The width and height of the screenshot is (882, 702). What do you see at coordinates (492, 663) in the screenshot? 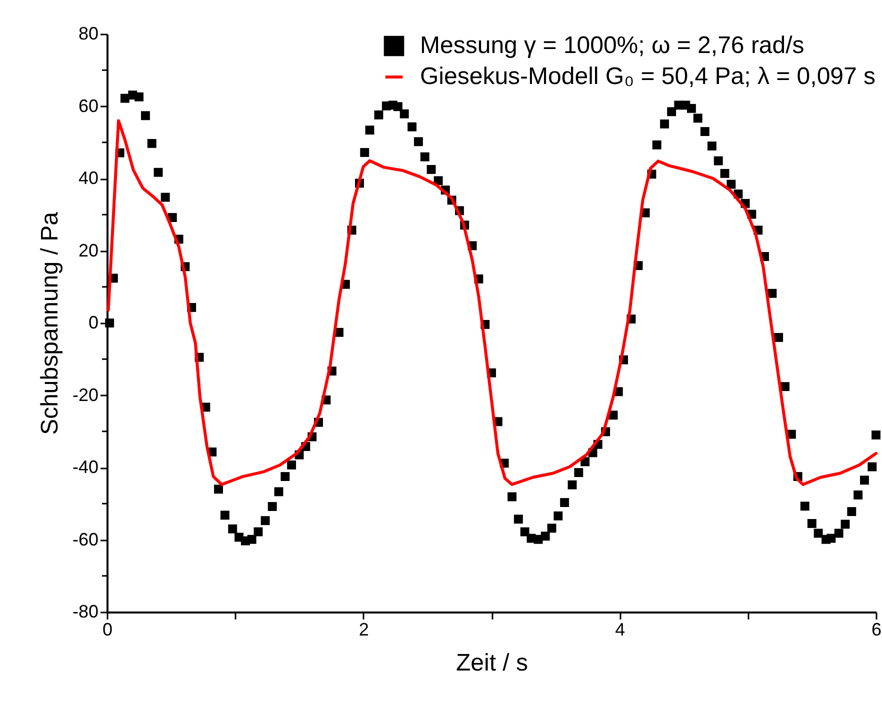
I see `x-axis-title: Zeit / s` at bounding box center [492, 663].